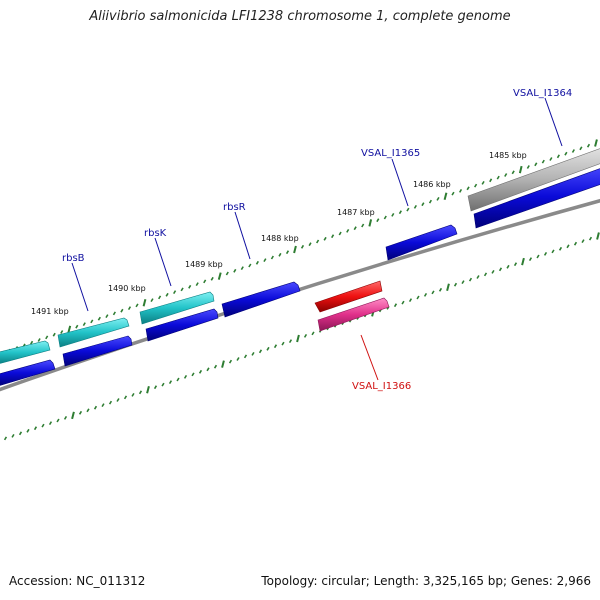 The height and width of the screenshot is (600, 600). Describe the element at coordinates (93, 332) in the screenshot. I see `gene-arrow-rbsB` at that location.